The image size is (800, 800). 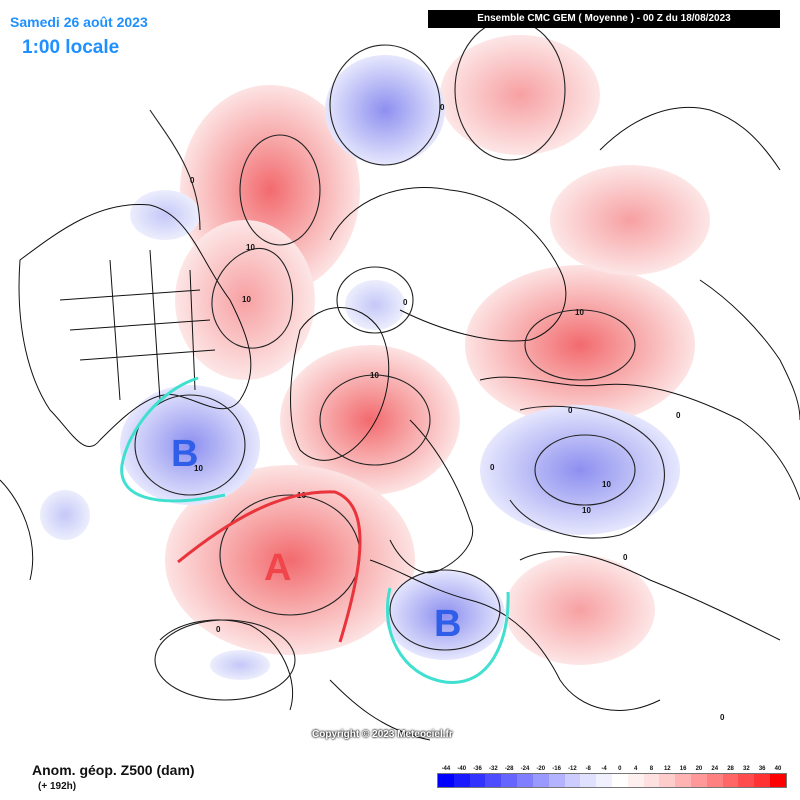 What do you see at coordinates (525, 769) in the screenshot?
I see `legend-tick-label: -24` at bounding box center [525, 769].